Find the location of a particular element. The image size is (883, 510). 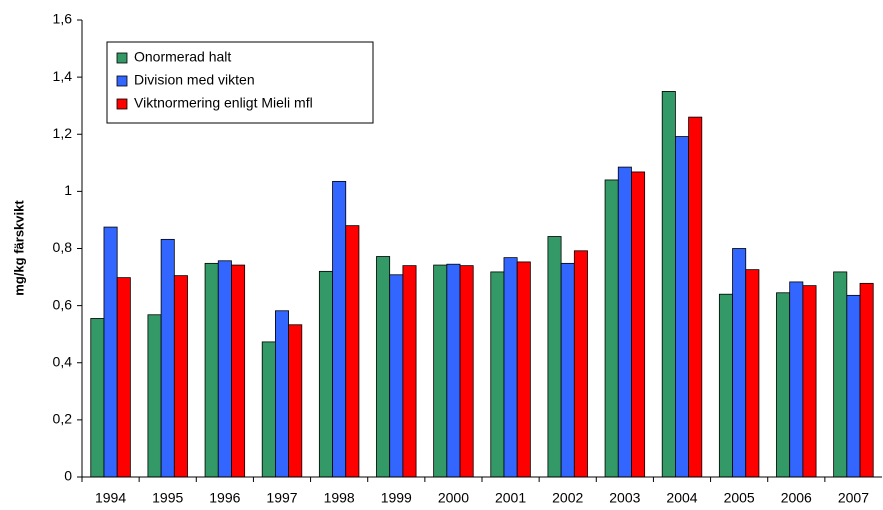

legend-label: Onormerad halt is located at coordinates (182, 57).